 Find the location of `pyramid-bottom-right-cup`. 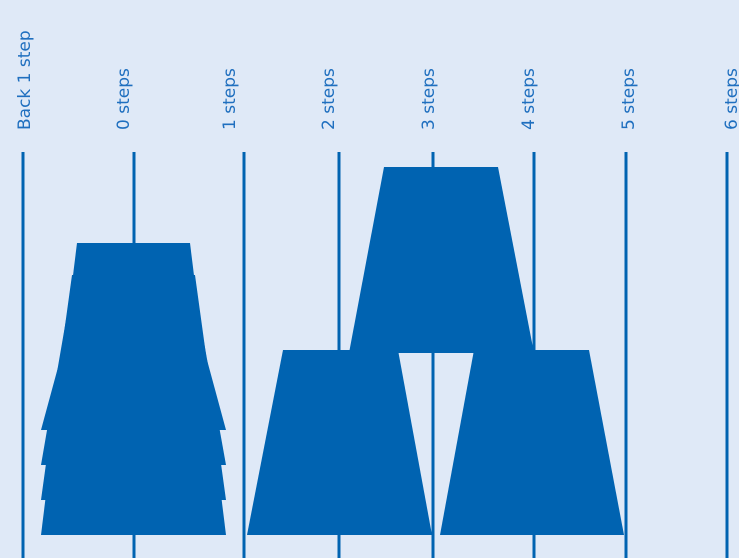

pyramid-bottom-right-cup is located at coordinates (532, 442).